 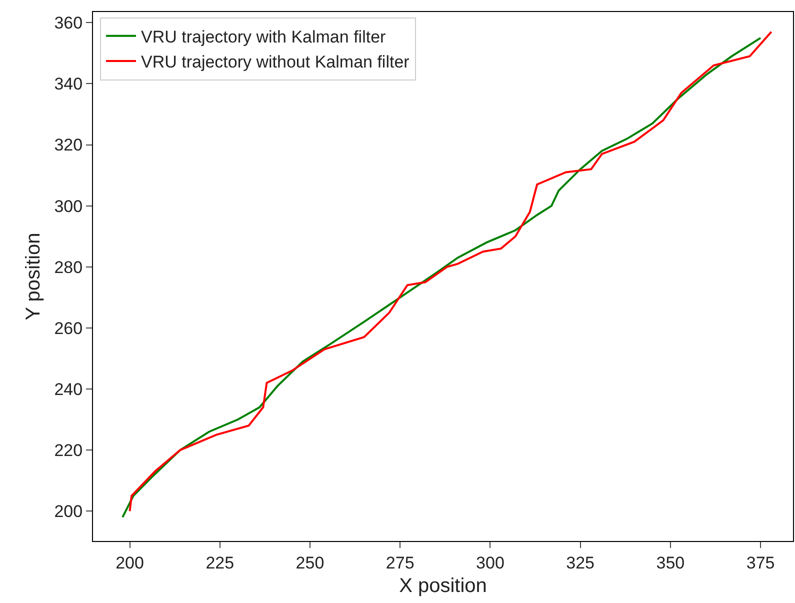 I want to click on x-tick-label: 300, so click(x=490, y=562).